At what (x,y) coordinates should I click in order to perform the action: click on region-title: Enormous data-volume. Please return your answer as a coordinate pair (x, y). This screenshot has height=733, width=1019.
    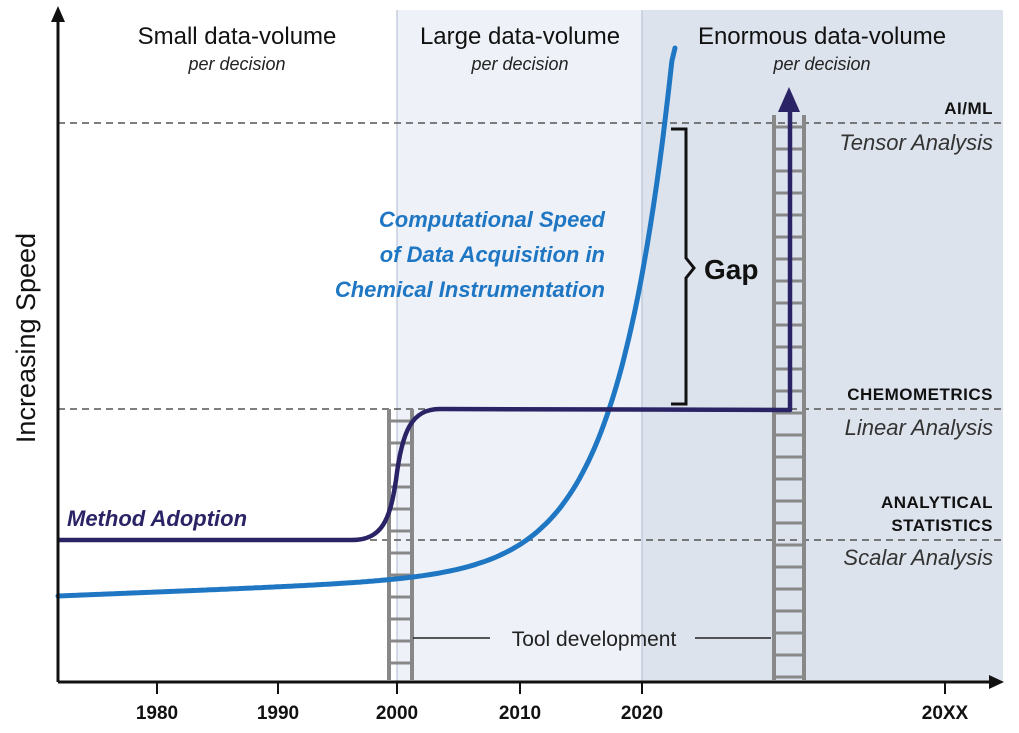
    Looking at the image, I should click on (822, 36).